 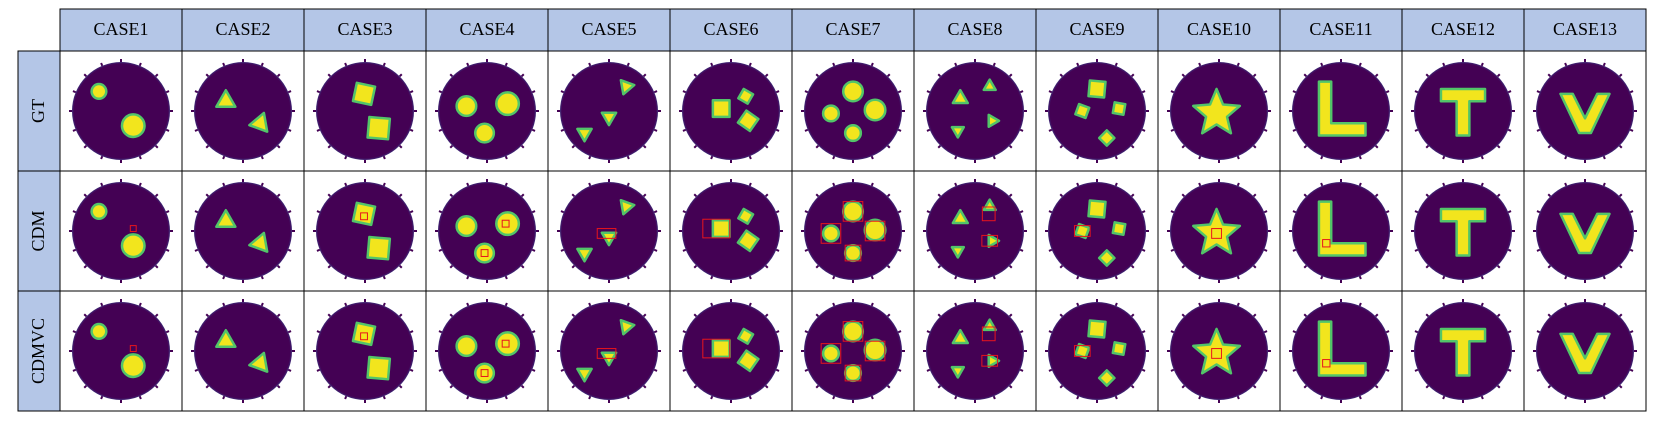 I want to click on blob-square, so click(x=1097, y=89).